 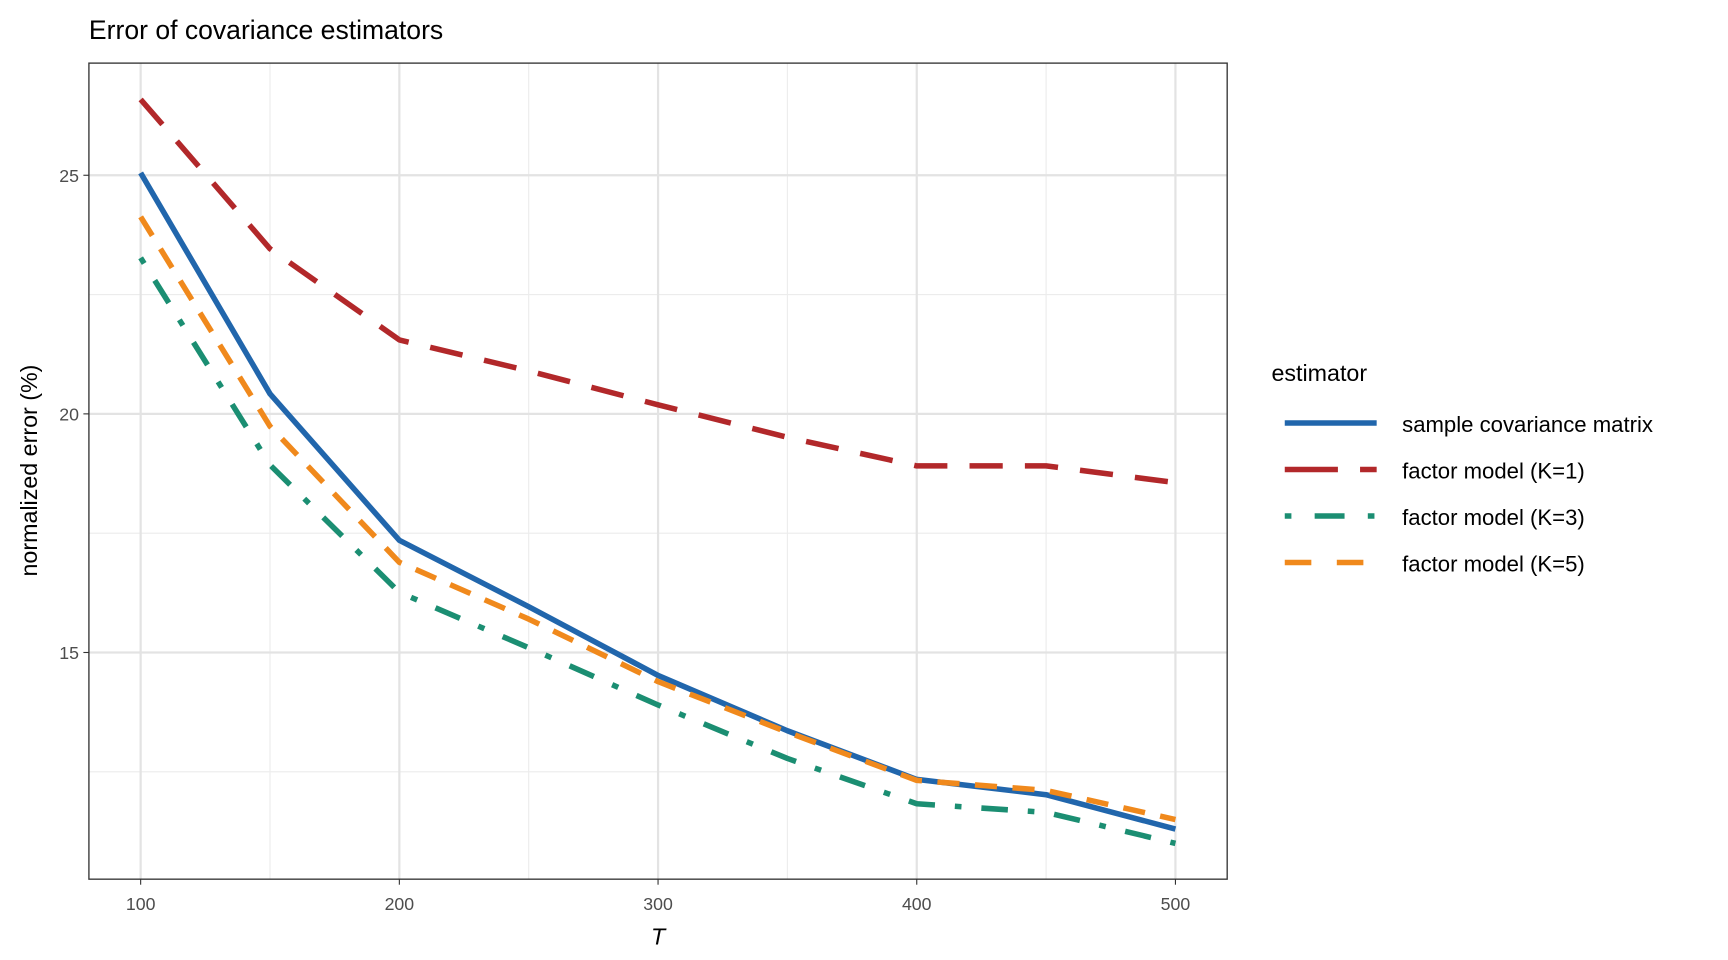 What do you see at coordinates (1493, 517) in the screenshot?
I see `legend-label: factor model (K=3)` at bounding box center [1493, 517].